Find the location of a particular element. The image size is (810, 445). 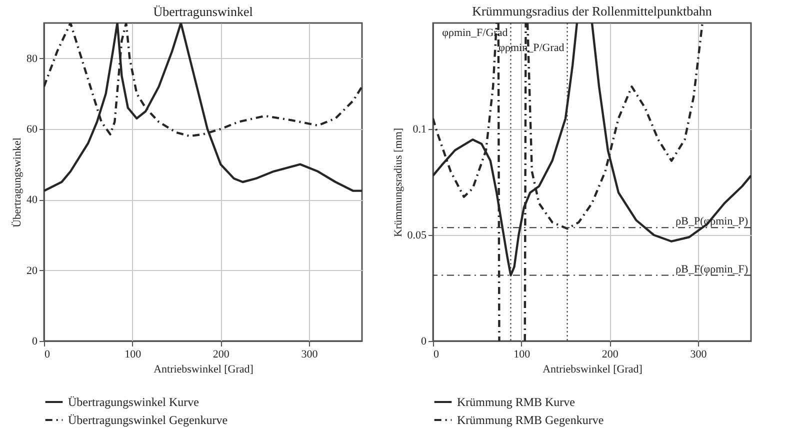

y-tick-label: 40 is located at coordinates (32, 200).